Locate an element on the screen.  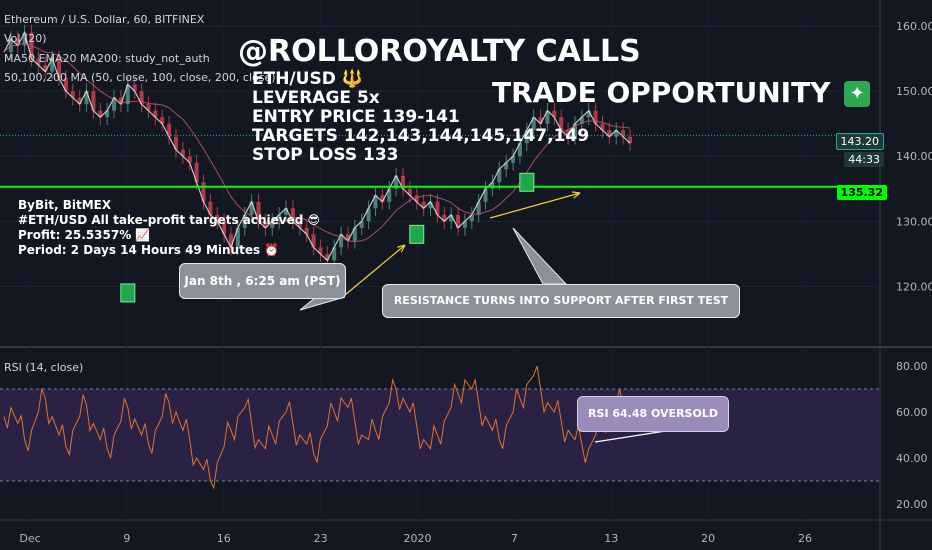
handle-headline: @ROLLOROYALTY CALLS is located at coordinates (439, 51).